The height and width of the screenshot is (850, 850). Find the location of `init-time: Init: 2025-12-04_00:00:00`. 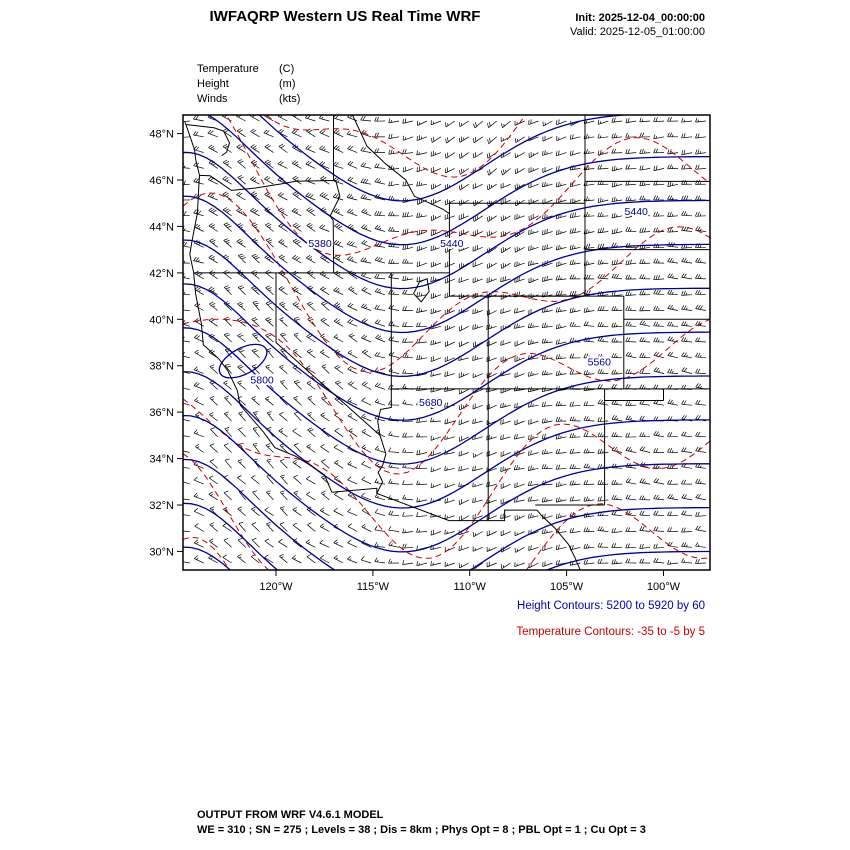

init-time: Init: 2025-12-04_00:00:00 is located at coordinates (637, 18).